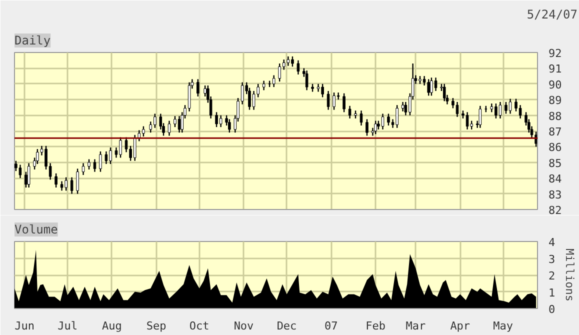 The image size is (579, 335). Describe the element at coordinates (68, 326) in the screenshot. I see `x-tick-label: Jul` at that location.